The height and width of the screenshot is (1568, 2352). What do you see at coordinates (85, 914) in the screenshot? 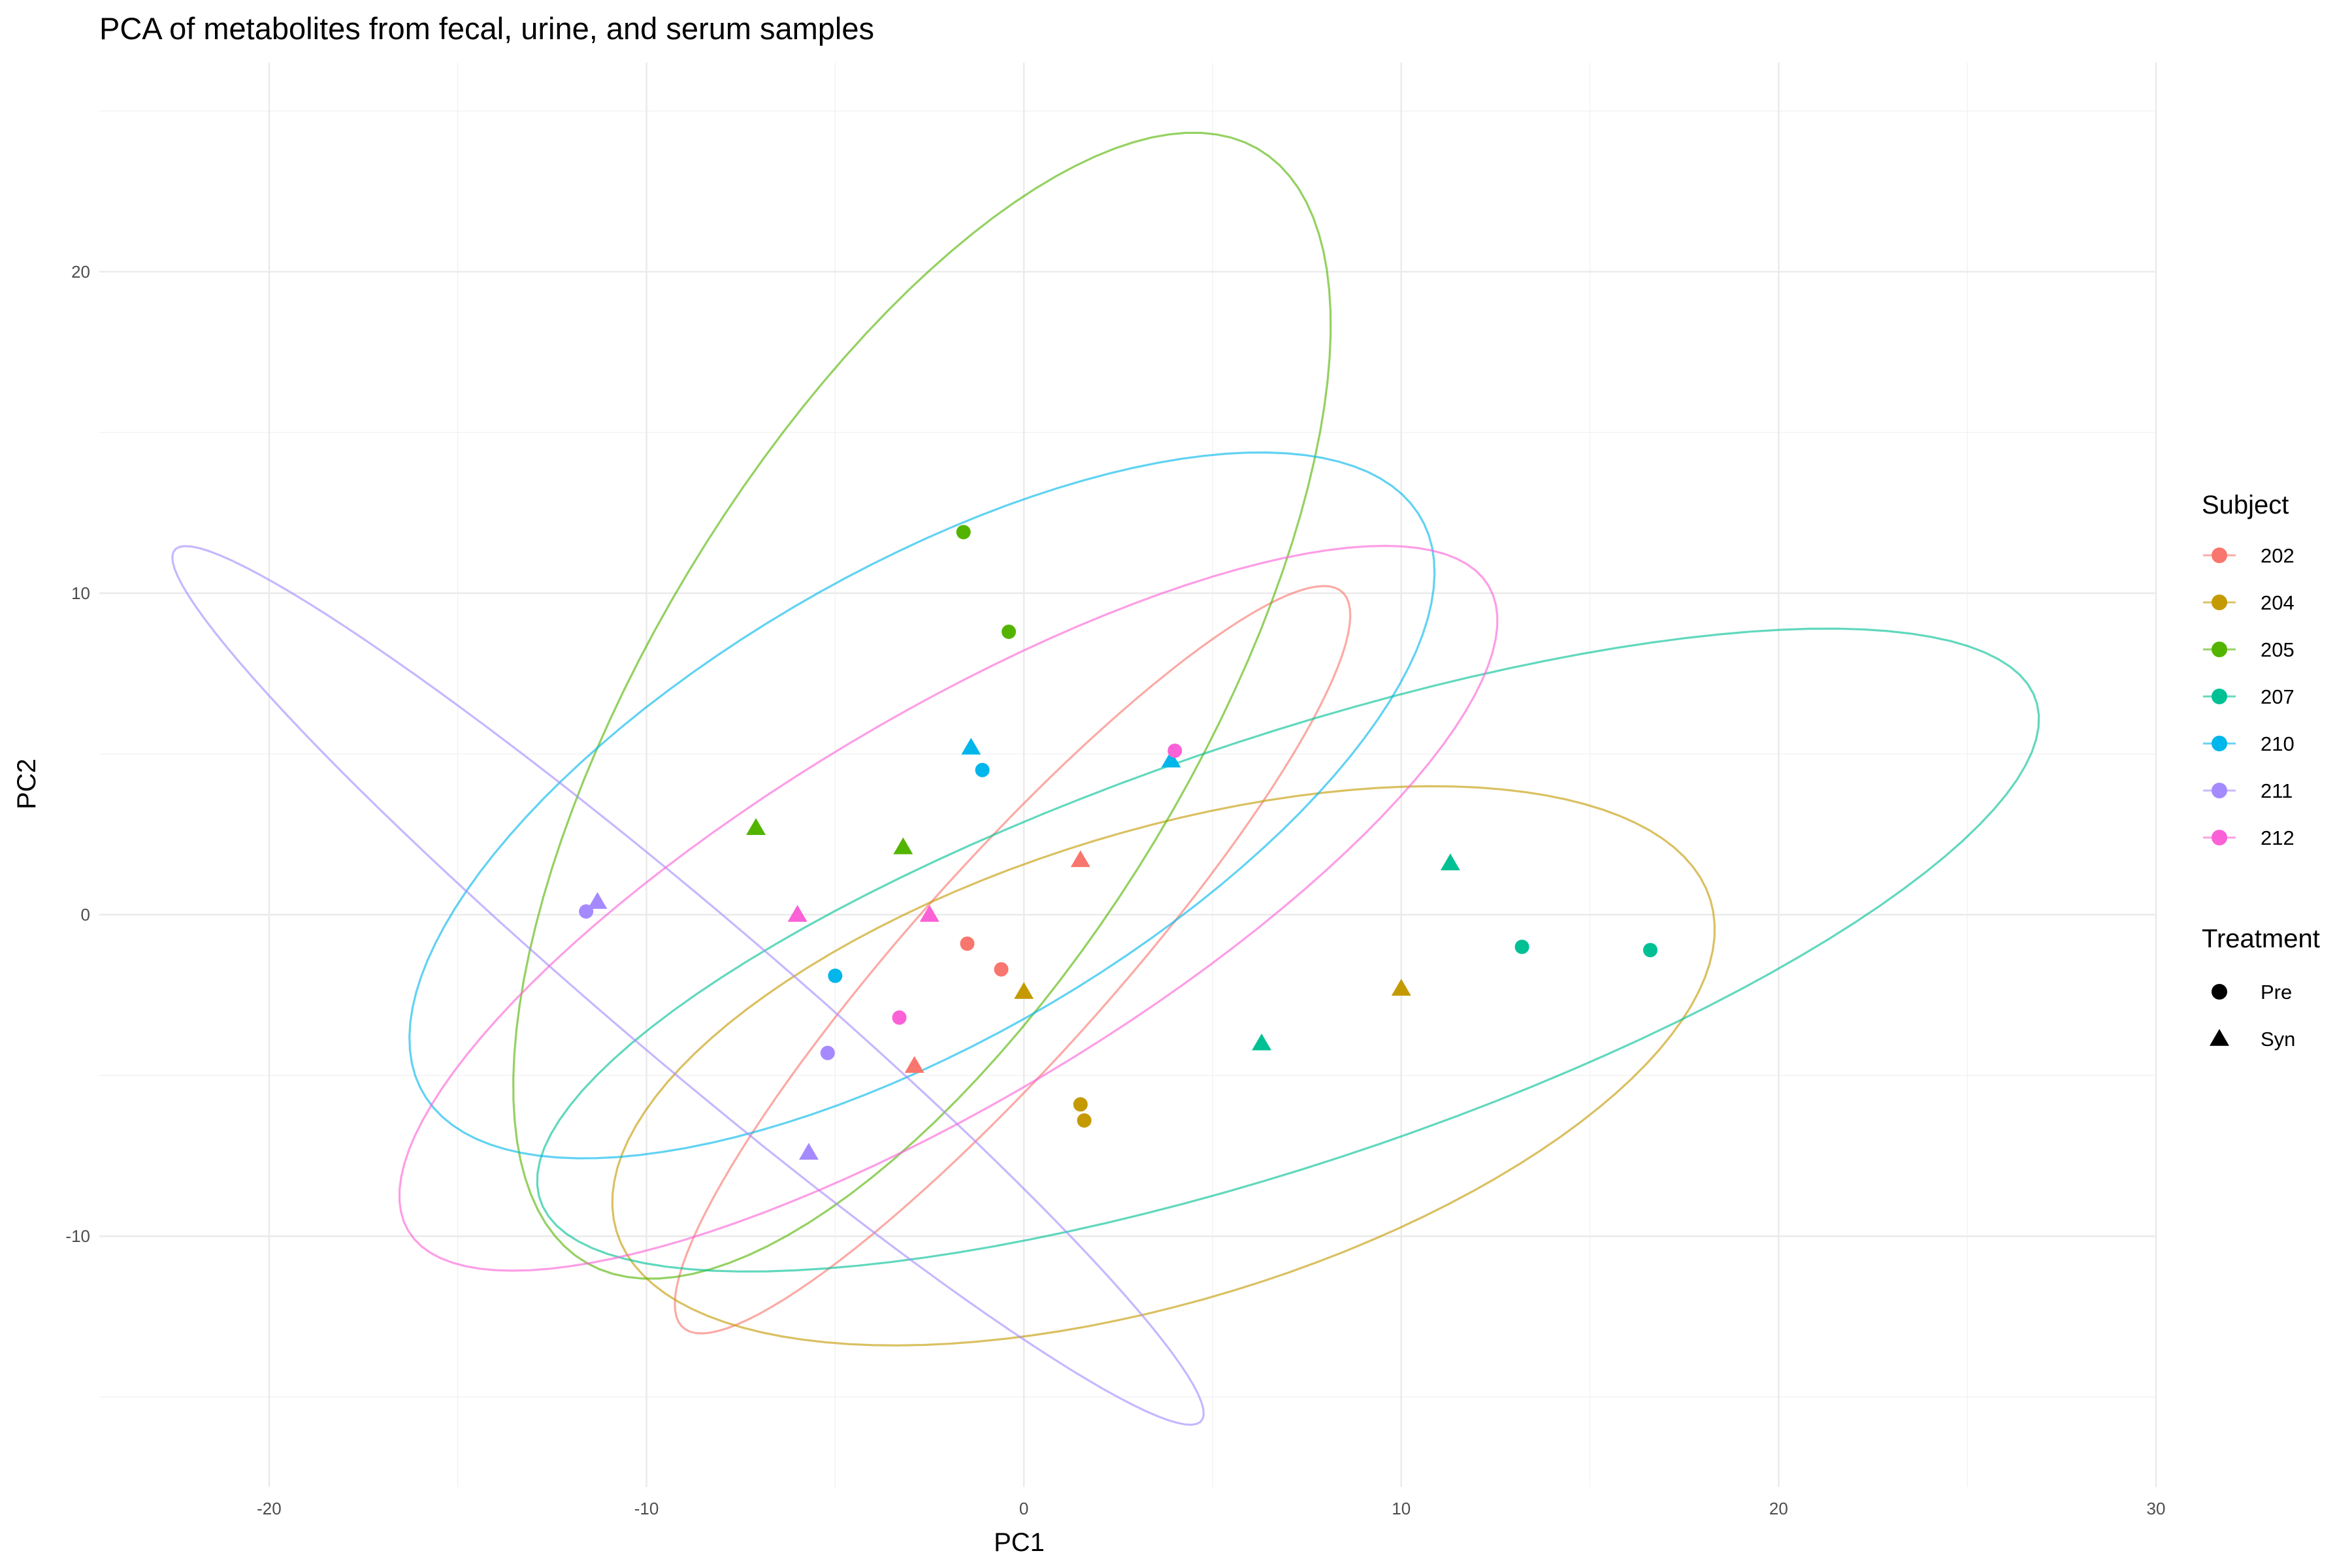
I see `y-tick-label: 0` at bounding box center [85, 914].